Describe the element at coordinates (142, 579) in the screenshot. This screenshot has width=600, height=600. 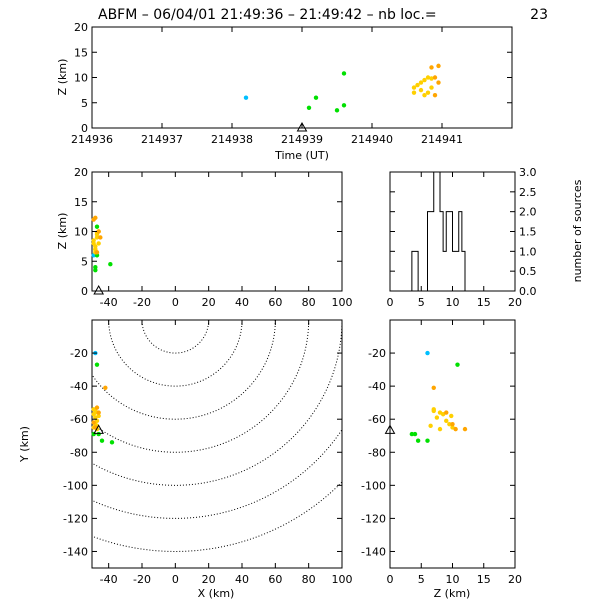
I see `plan-view-x-tick-label: -20` at that location.